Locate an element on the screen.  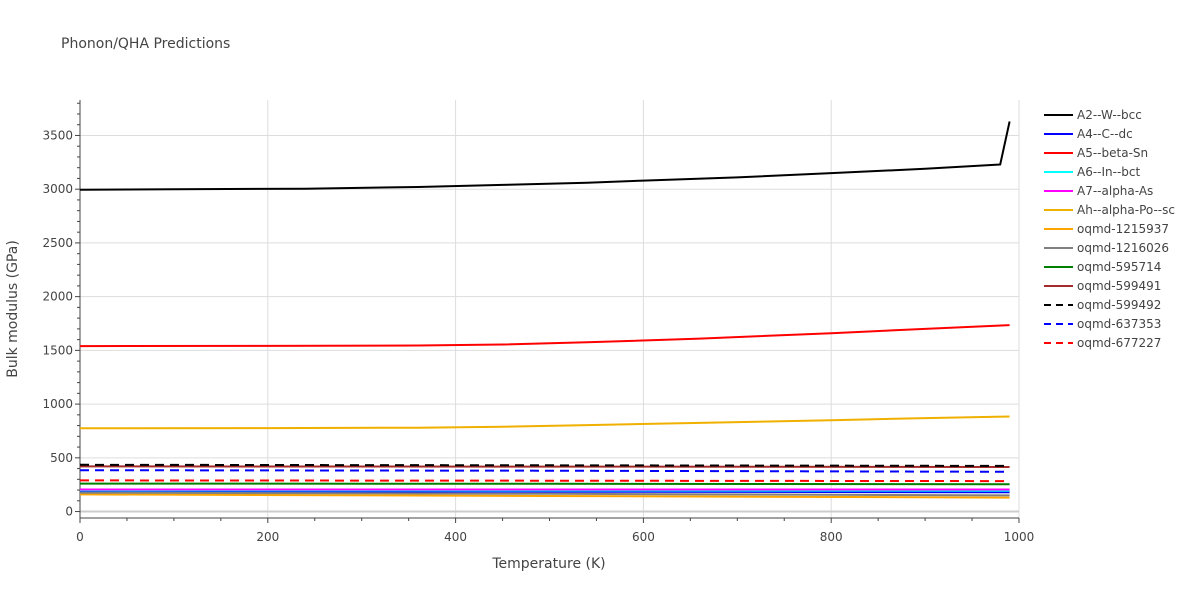
legend-item: oqmd-599491 is located at coordinates (1102, 286).